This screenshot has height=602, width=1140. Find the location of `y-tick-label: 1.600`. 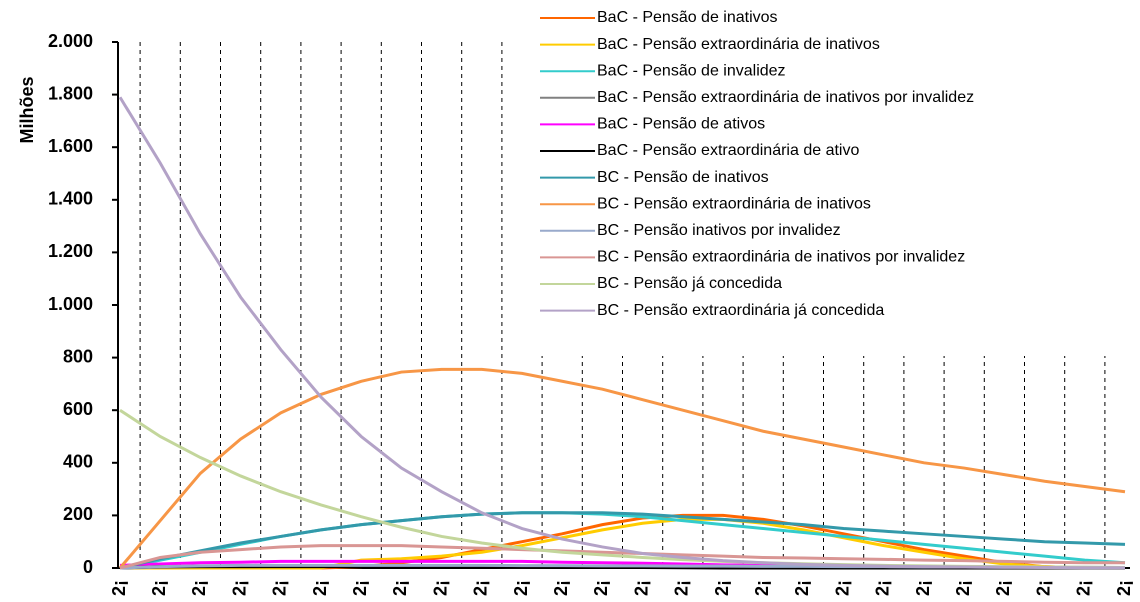

y-tick-label: 1.600 is located at coordinates (70, 146).